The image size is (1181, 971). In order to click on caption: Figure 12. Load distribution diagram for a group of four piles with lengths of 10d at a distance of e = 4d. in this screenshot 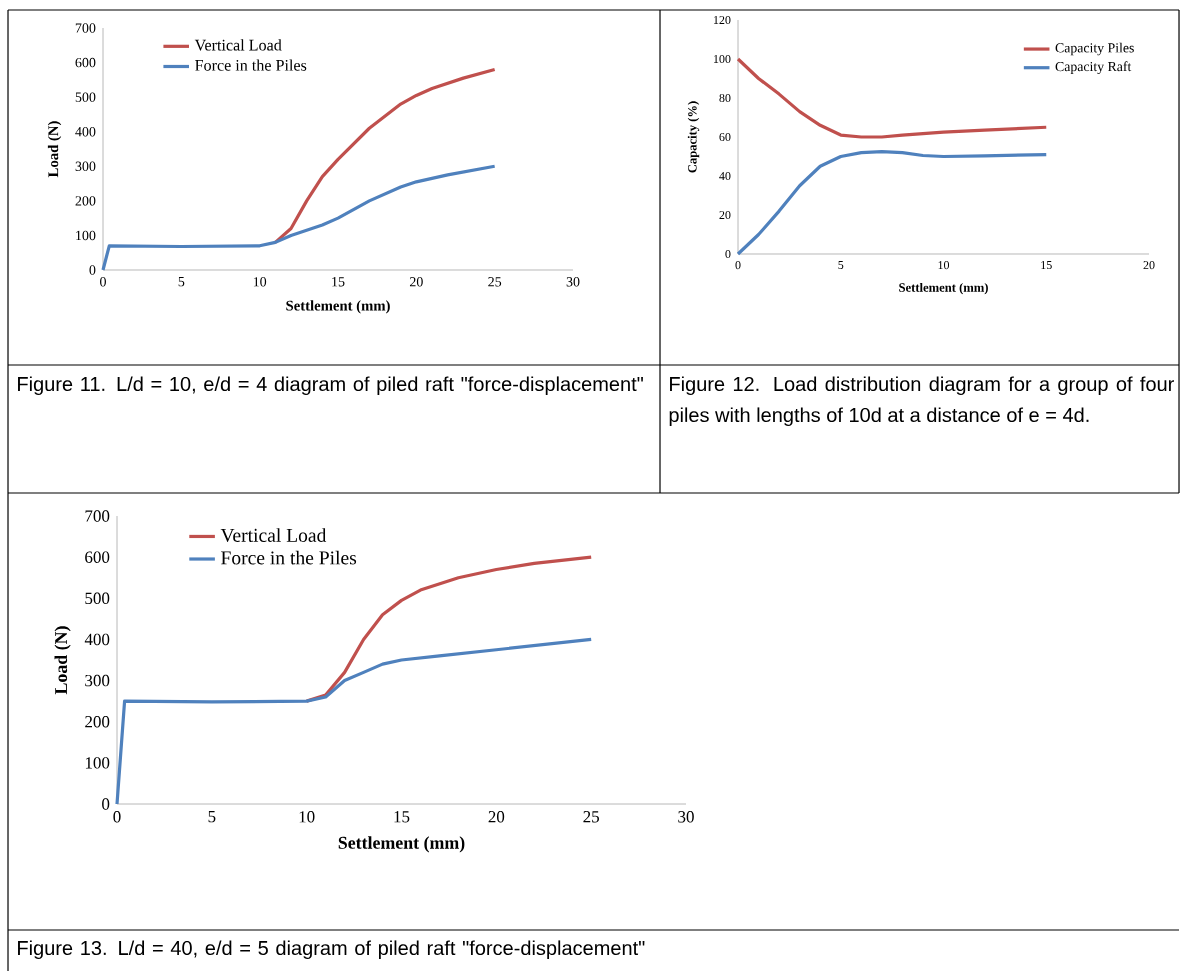, I will do `click(921, 401)`.